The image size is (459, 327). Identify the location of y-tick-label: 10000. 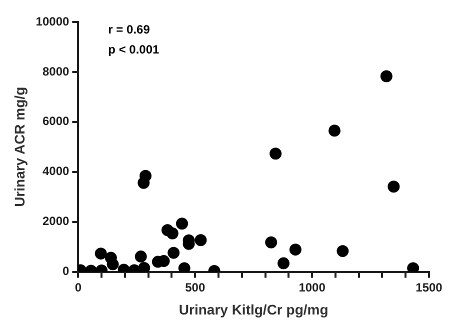
(53, 21).